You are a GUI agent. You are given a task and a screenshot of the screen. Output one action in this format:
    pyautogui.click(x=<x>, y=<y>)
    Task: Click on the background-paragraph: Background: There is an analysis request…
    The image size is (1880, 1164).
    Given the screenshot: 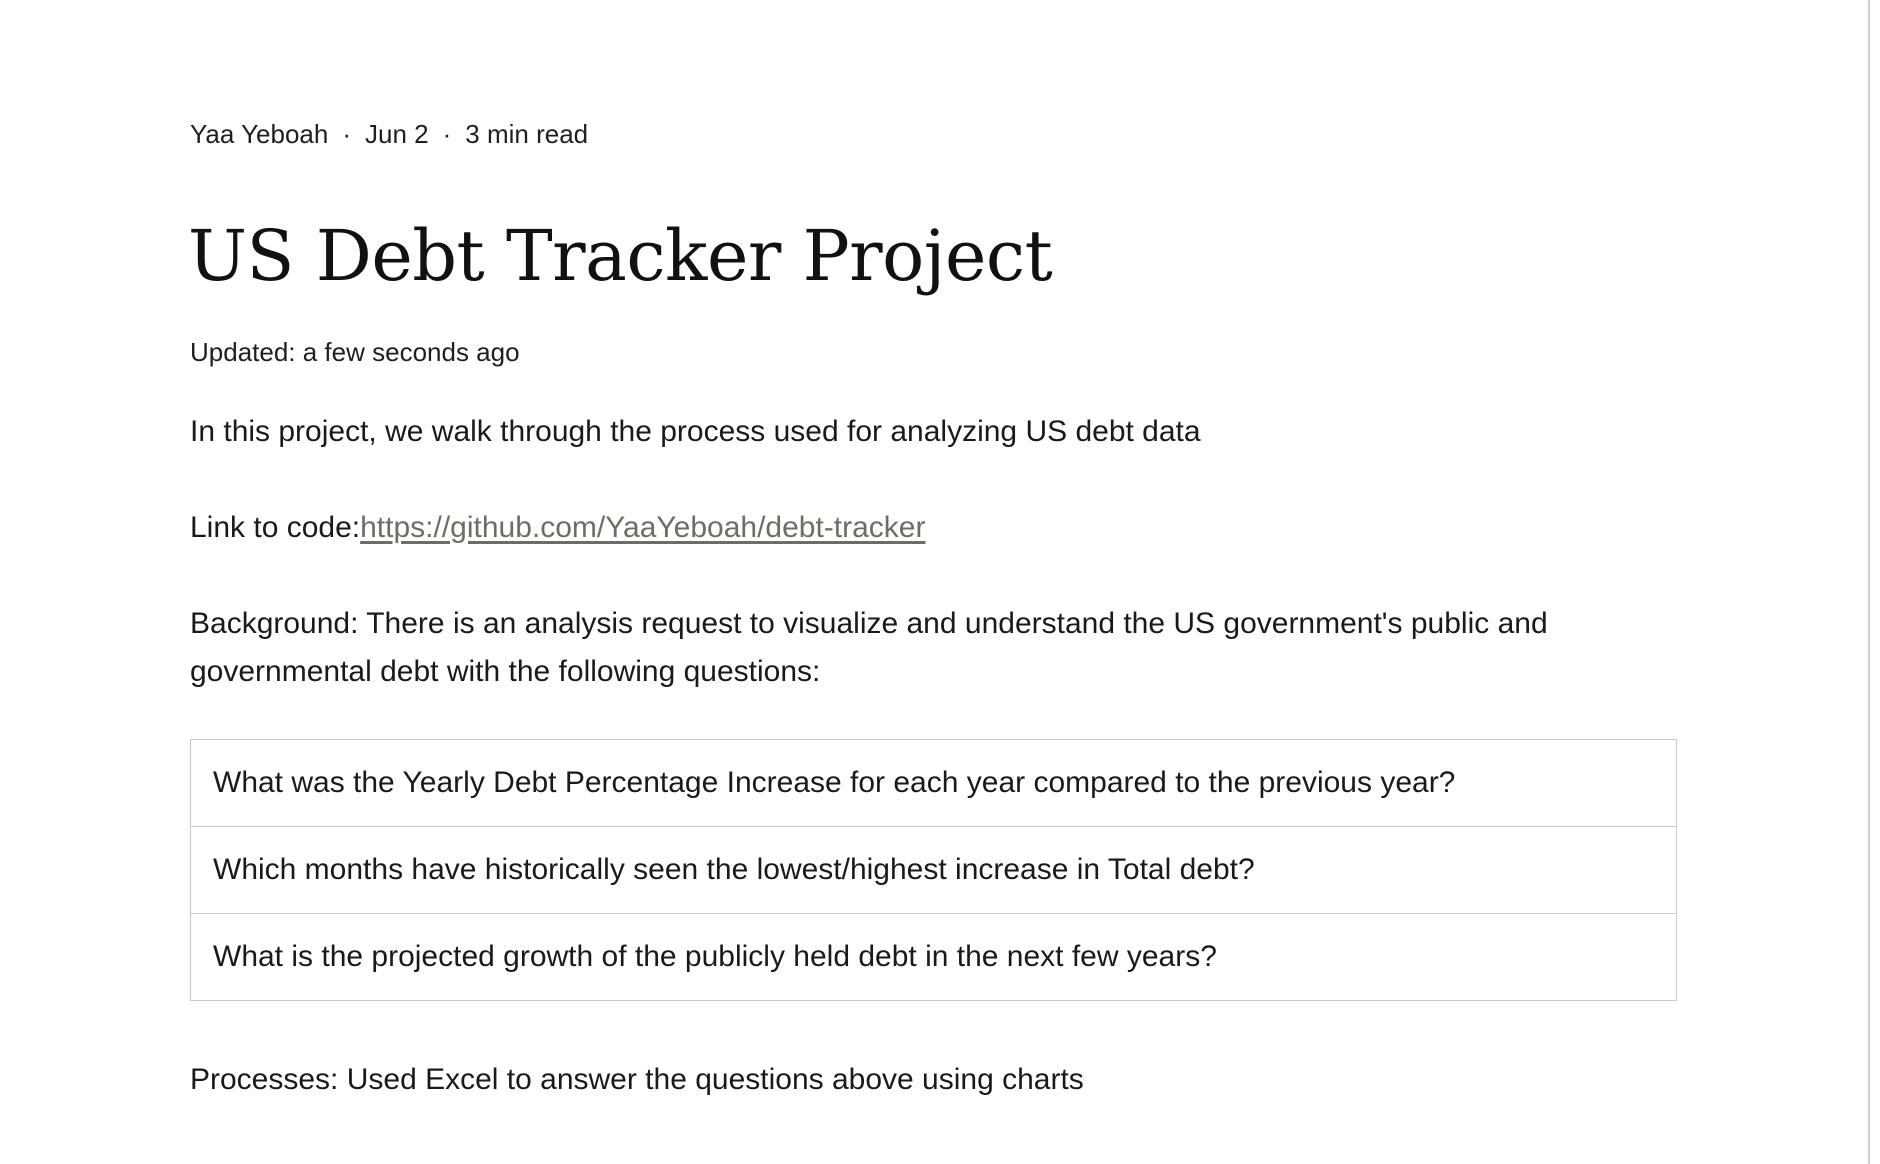 What is the action you would take?
    pyautogui.click(x=869, y=647)
    